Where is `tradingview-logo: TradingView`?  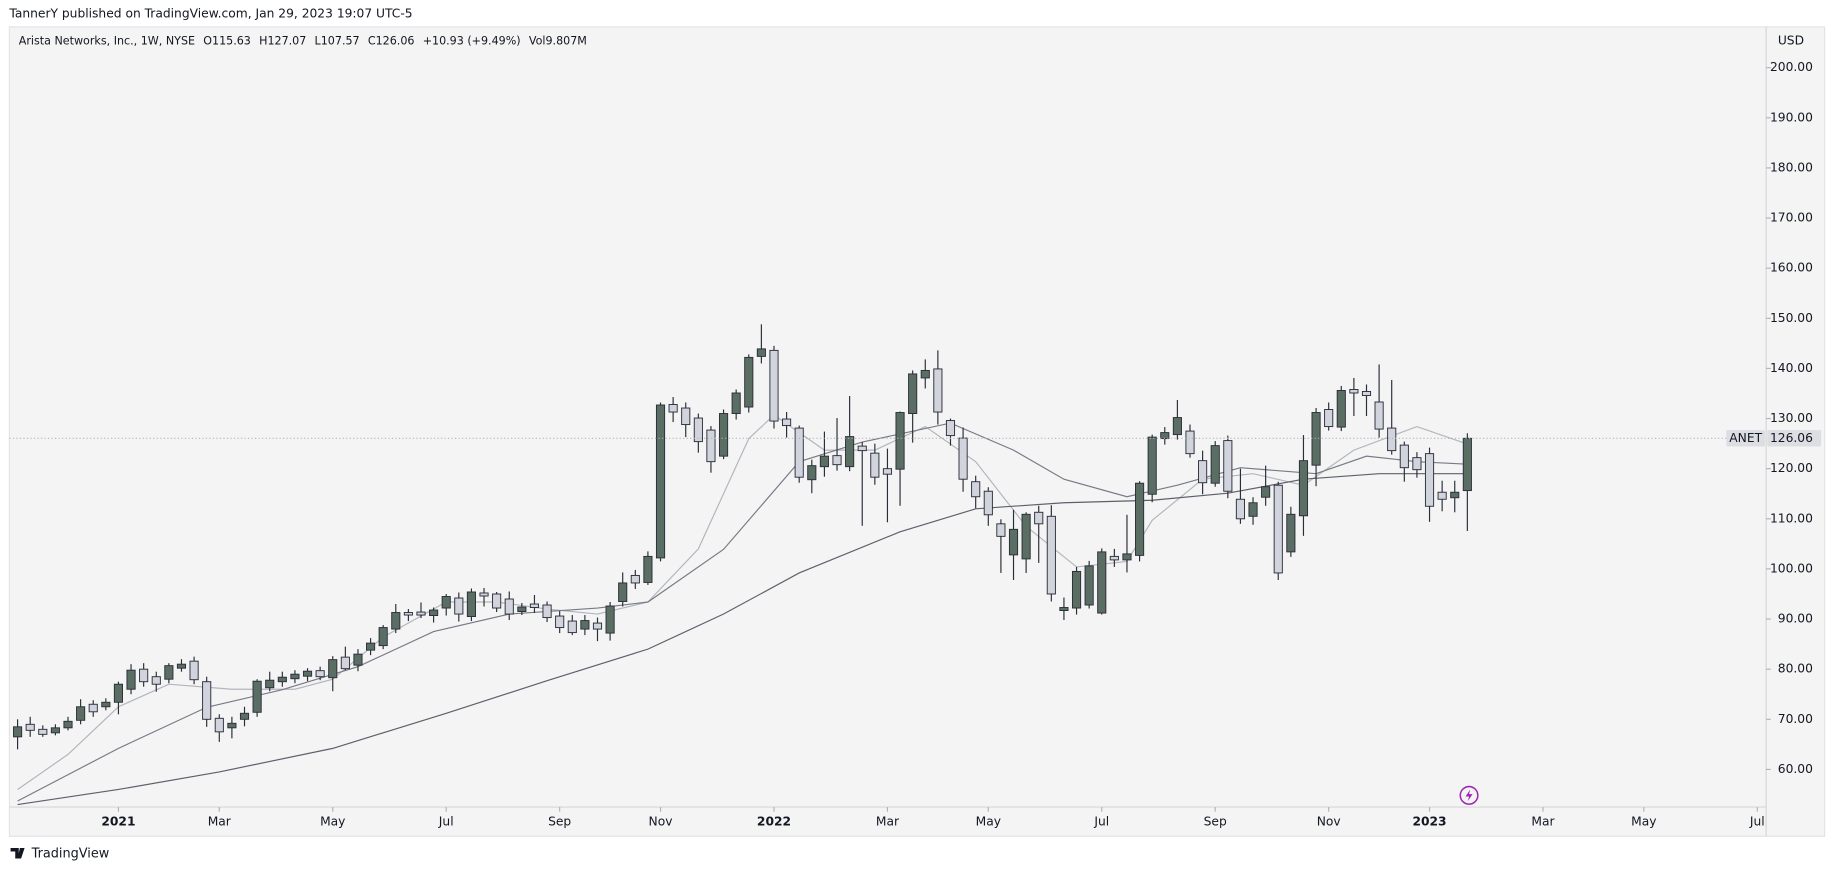
tradingview-logo: TradingView is located at coordinates (60, 853).